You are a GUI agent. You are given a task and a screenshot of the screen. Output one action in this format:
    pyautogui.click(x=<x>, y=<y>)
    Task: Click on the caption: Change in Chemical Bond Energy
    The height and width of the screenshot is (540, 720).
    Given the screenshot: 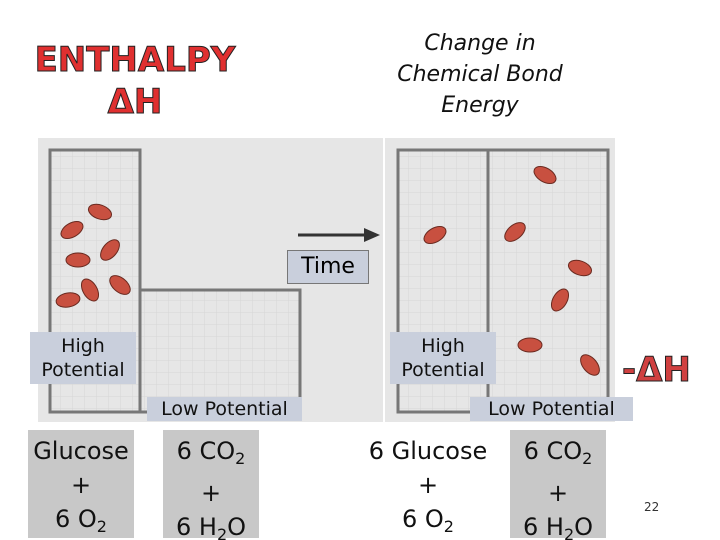 What is the action you would take?
    pyautogui.click(x=480, y=74)
    